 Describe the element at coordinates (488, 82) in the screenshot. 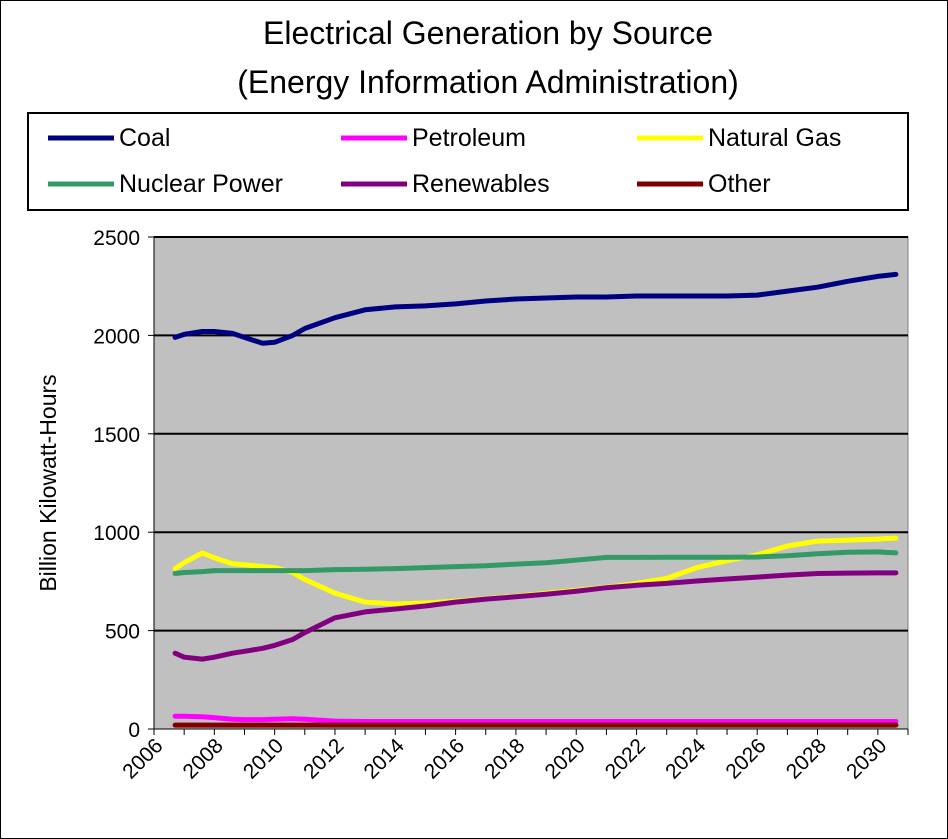

I see `chart-subtitle: (Energy Information Administration)` at that location.